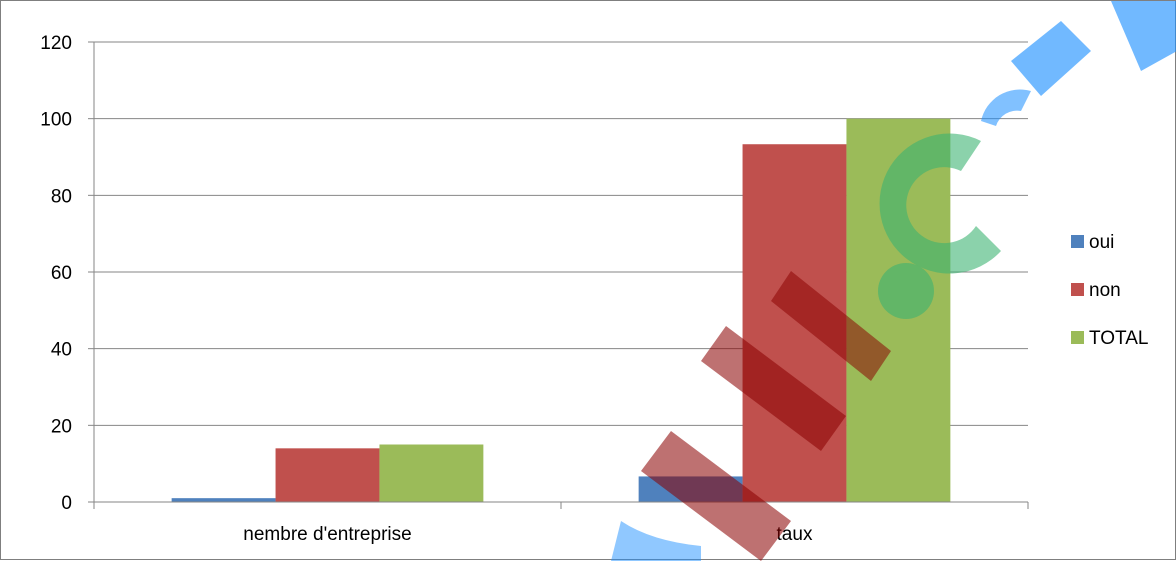  Describe the element at coordinates (327, 534) in the screenshot. I see `x-tick-label: nembre d'entreprise` at that location.